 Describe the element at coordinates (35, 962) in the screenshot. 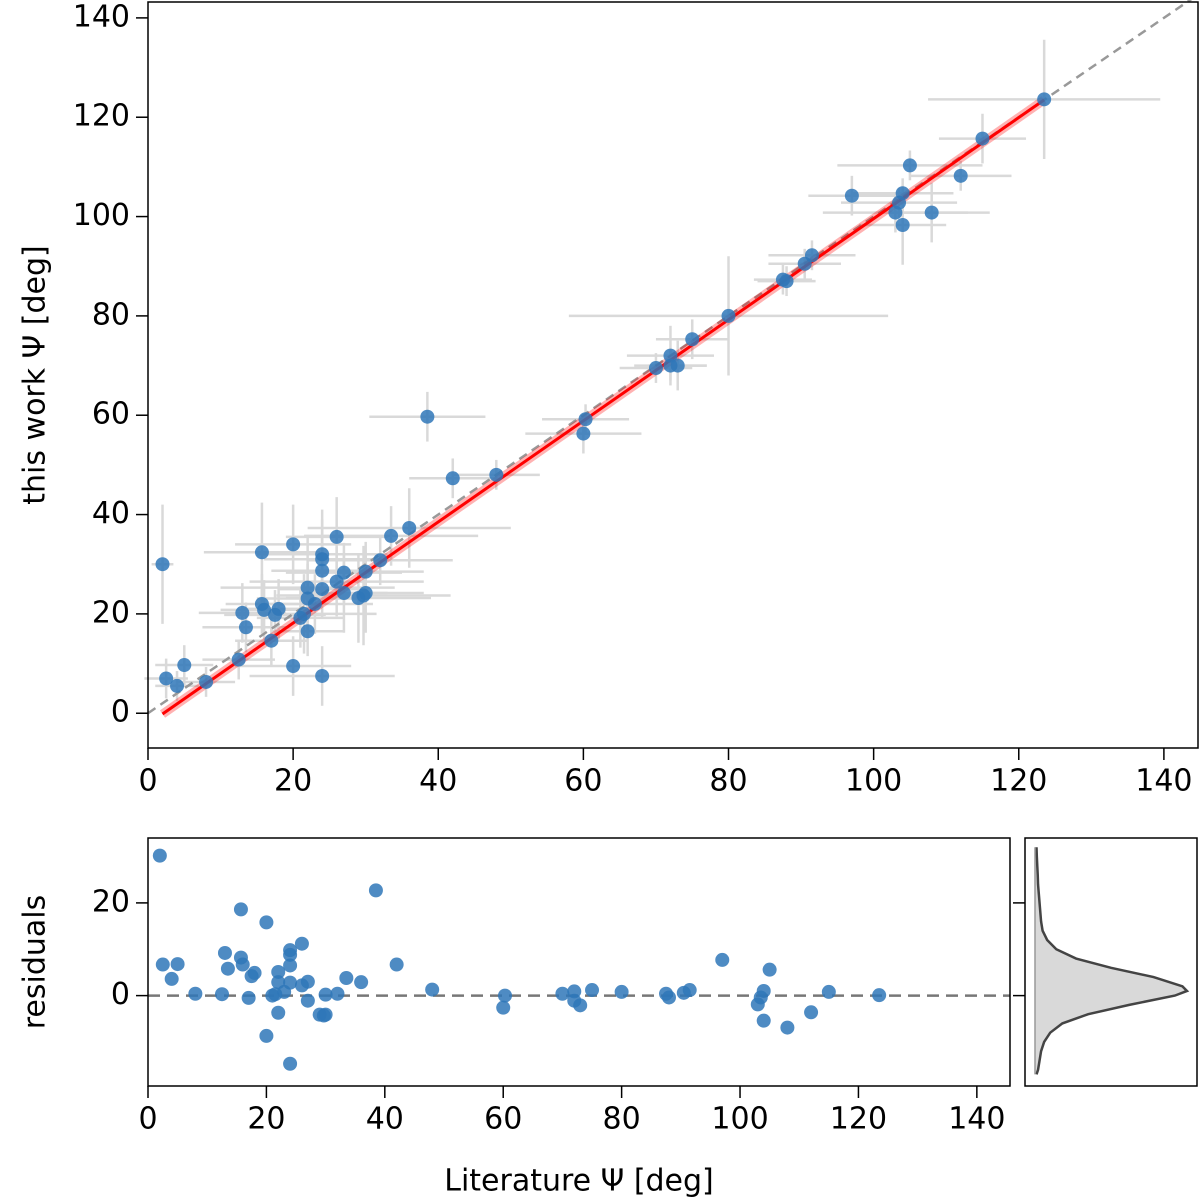

I see `y-axis-label: residuals` at that location.